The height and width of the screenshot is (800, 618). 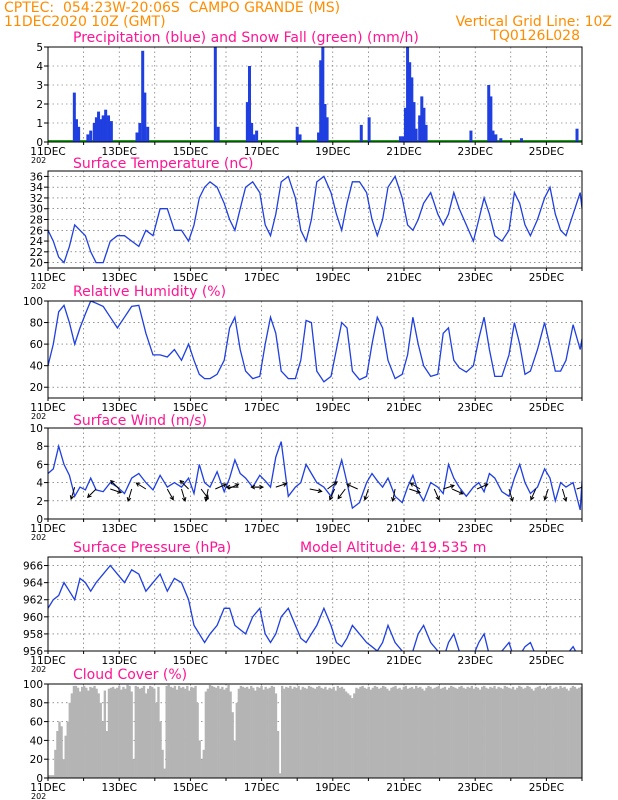 I want to click on wind-panel-x-tick-label: 25DEC, so click(x=546, y=529).